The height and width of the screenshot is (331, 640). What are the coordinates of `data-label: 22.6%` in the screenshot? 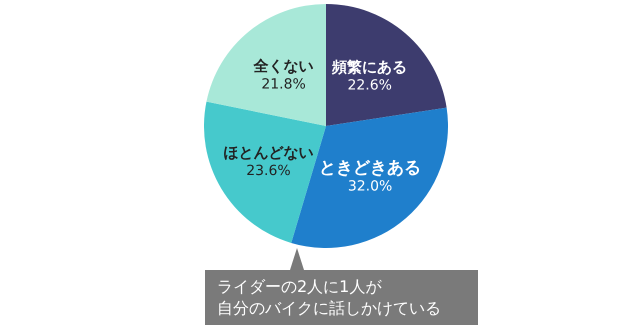 It's located at (369, 86).